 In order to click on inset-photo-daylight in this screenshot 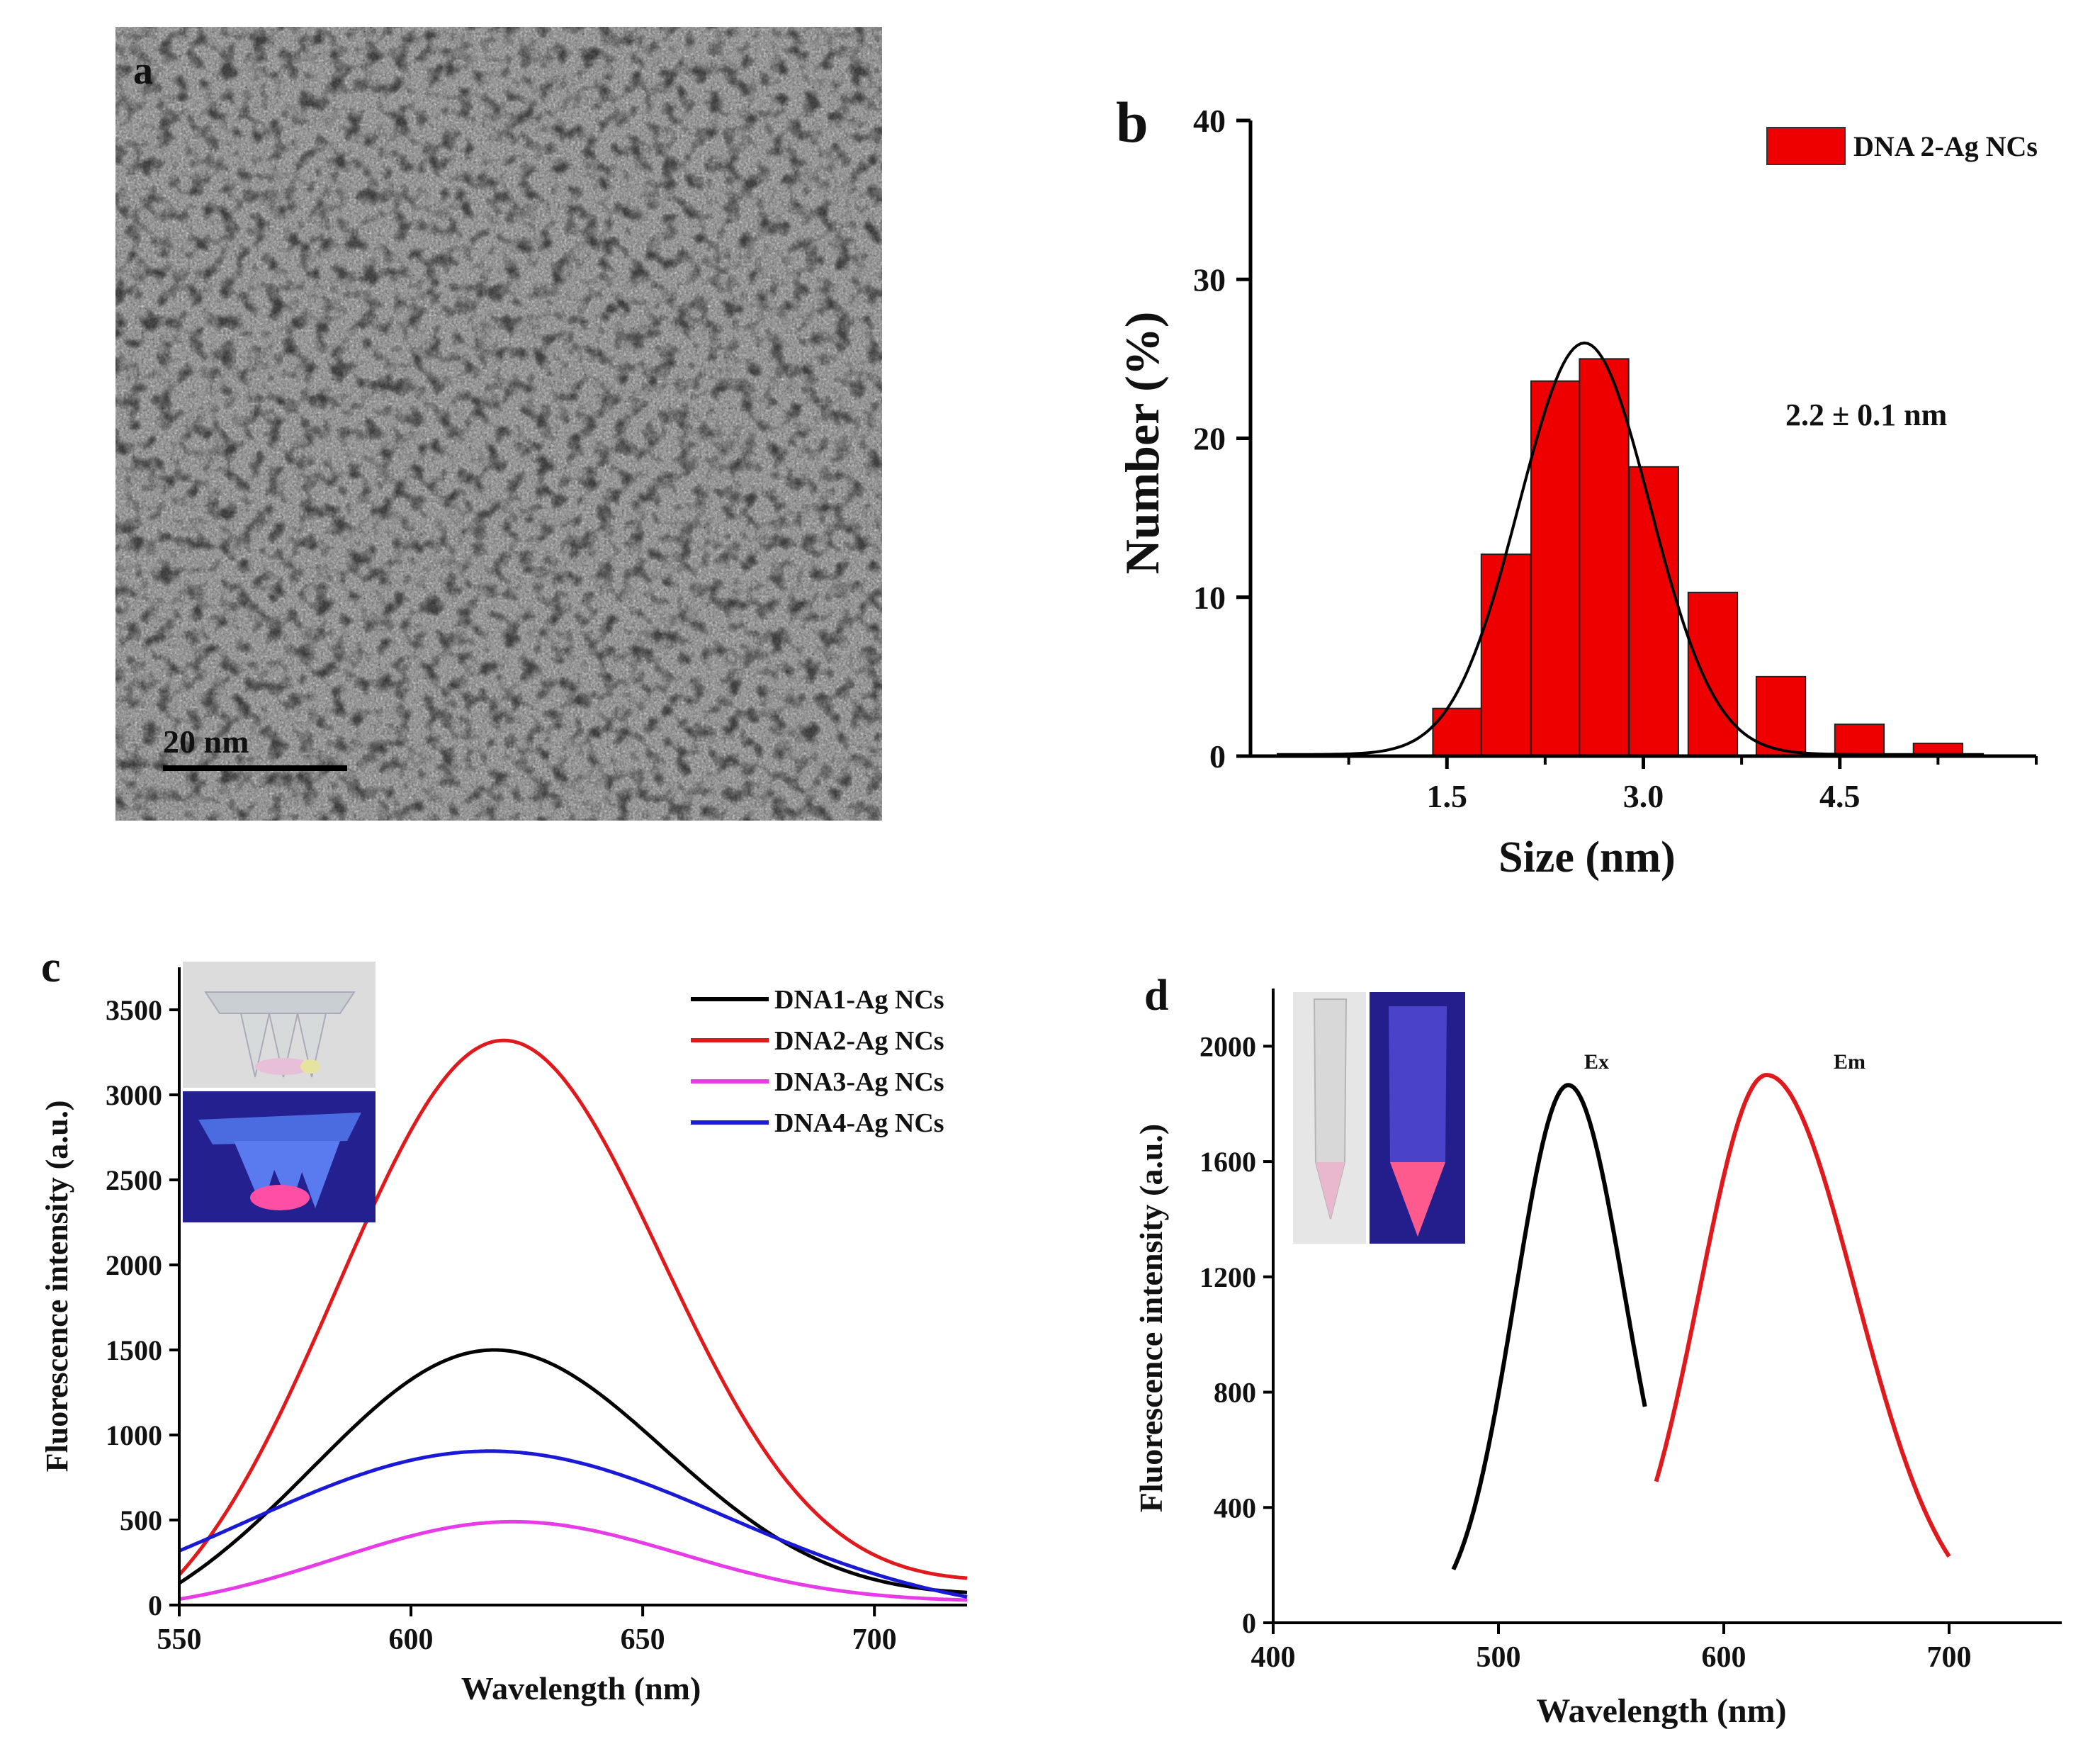, I will do `click(280, 1025)`.